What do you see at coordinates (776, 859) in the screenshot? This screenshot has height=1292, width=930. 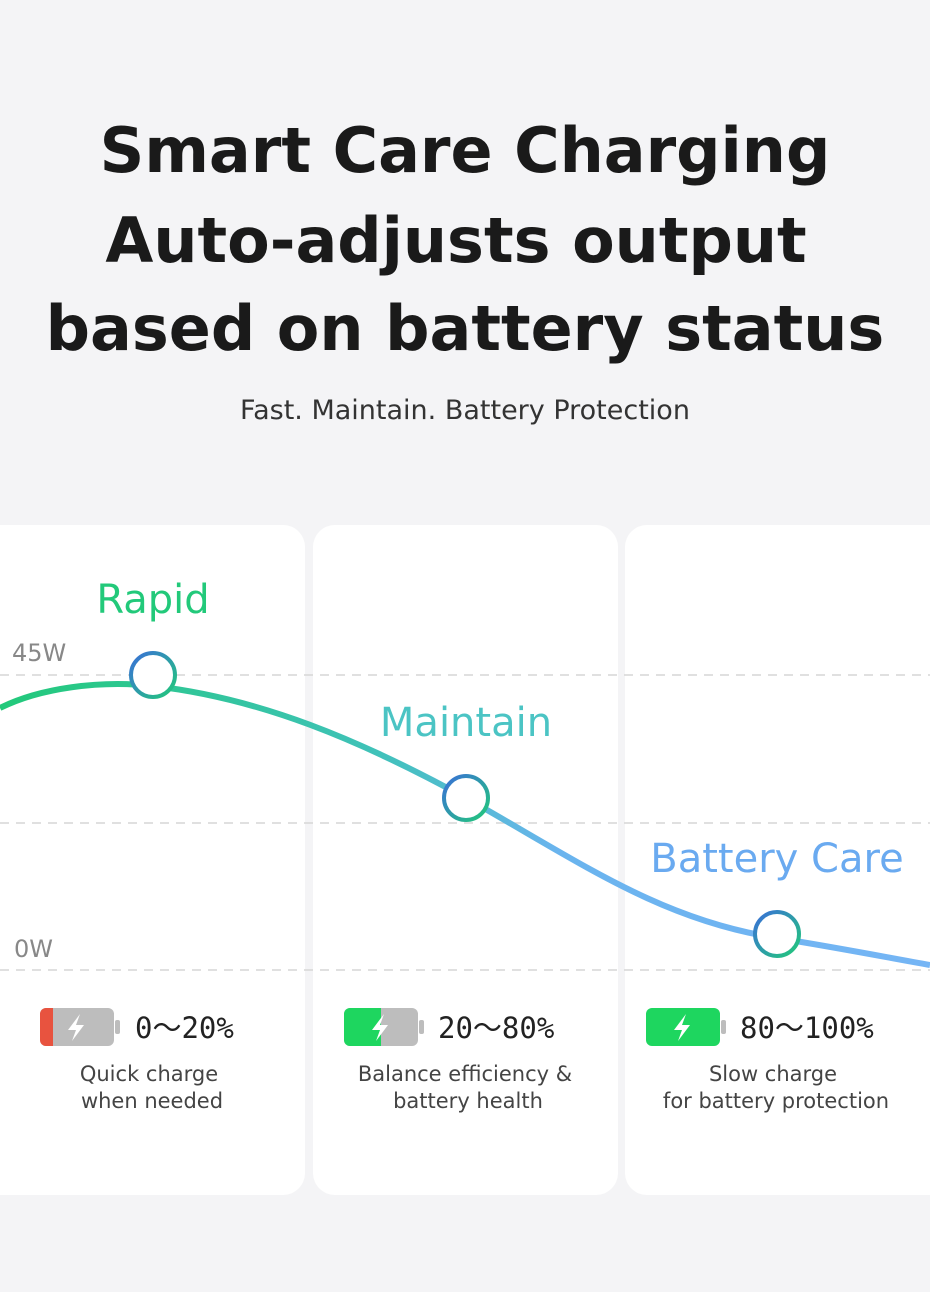 I see `stage-label: Battery Care` at bounding box center [776, 859].